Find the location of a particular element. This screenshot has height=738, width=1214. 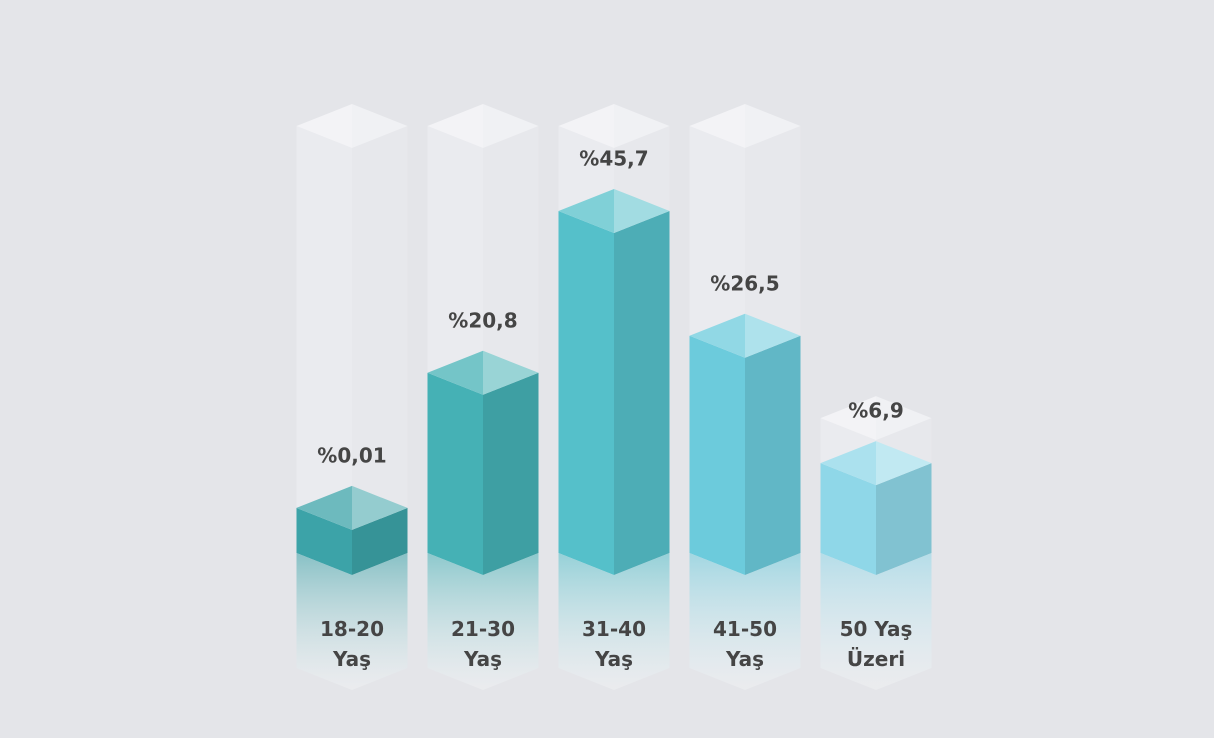

ghost-column-right is located at coordinates (380, 350).